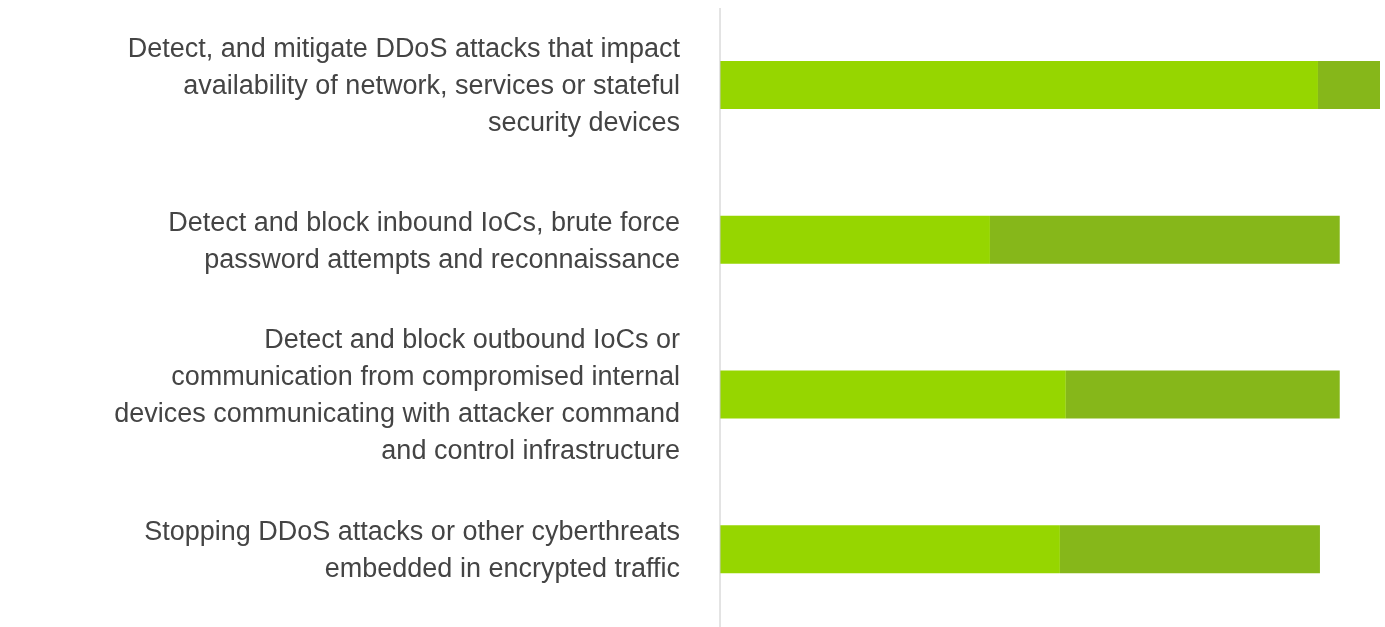 This screenshot has width=1385, height=627. Describe the element at coordinates (412, 550) in the screenshot. I see `y-tick-label: Stopping DDoS attacks or other cyberthreats embedded in encrypted traffic` at that location.